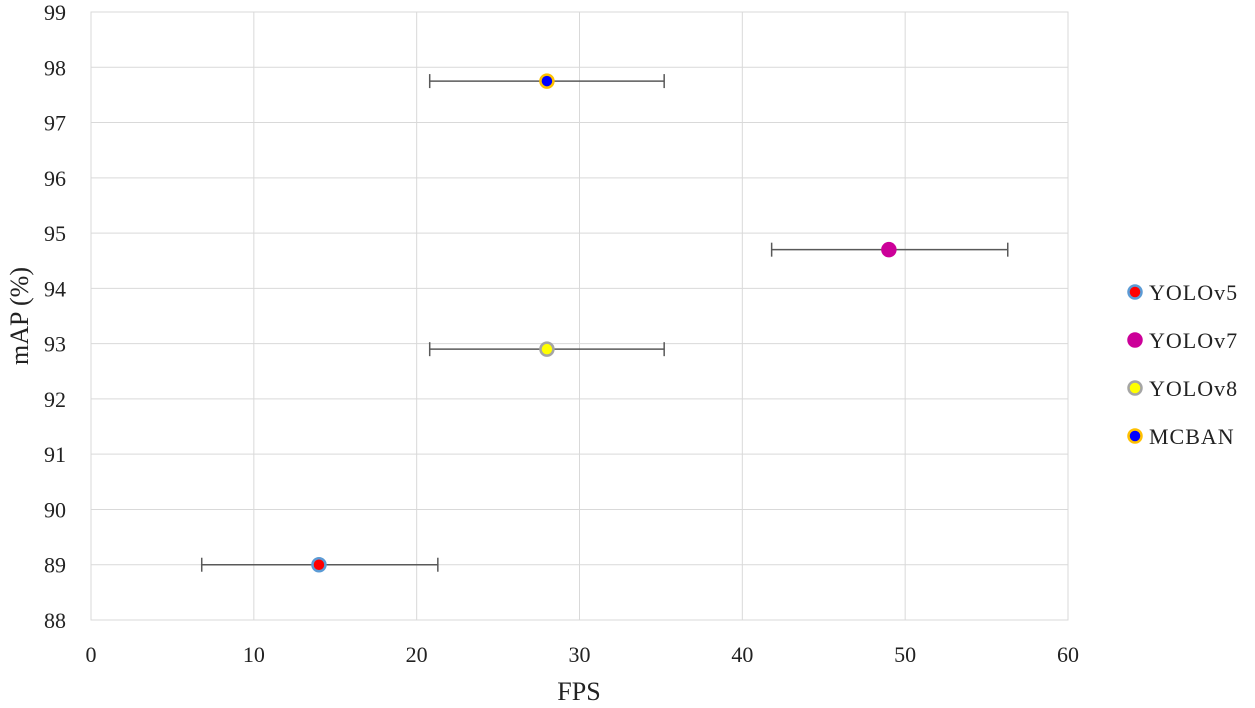 This screenshot has width=1255, height=708. What do you see at coordinates (1068, 654) in the screenshot?
I see `x-tick-label: 60` at bounding box center [1068, 654].